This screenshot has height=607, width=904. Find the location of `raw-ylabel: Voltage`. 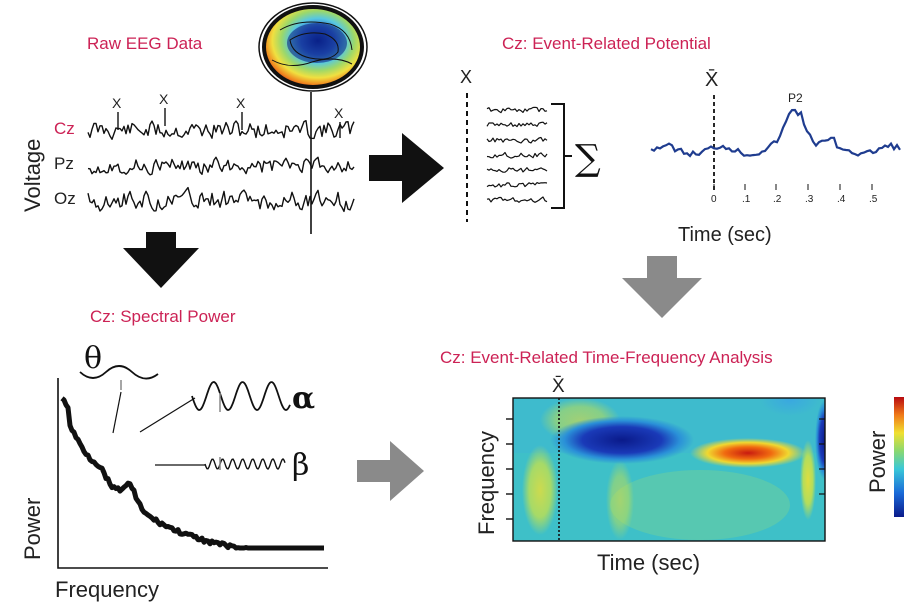

raw-ylabel: Voltage is located at coordinates (32, 175).